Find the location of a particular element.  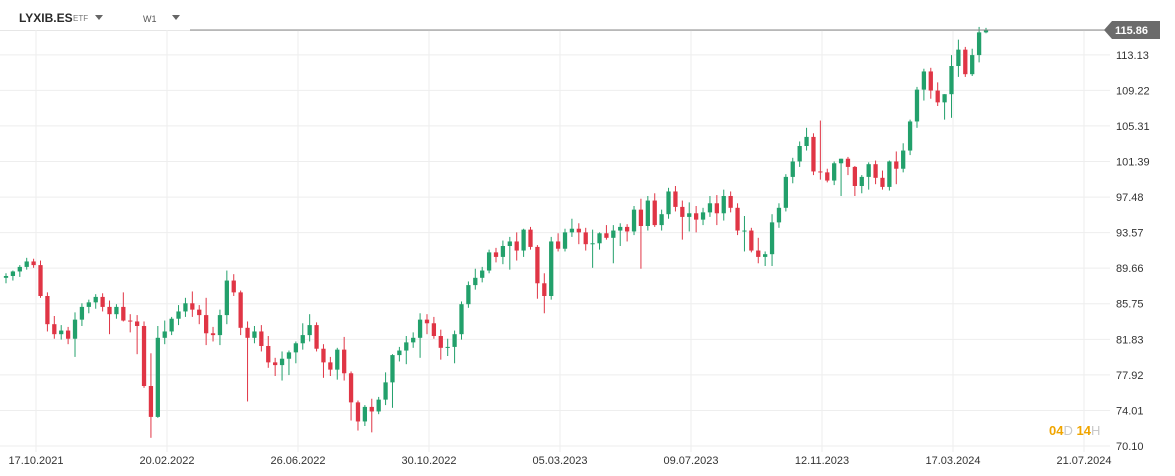

x-tick-label: 17.10.2021 is located at coordinates (35, 461).